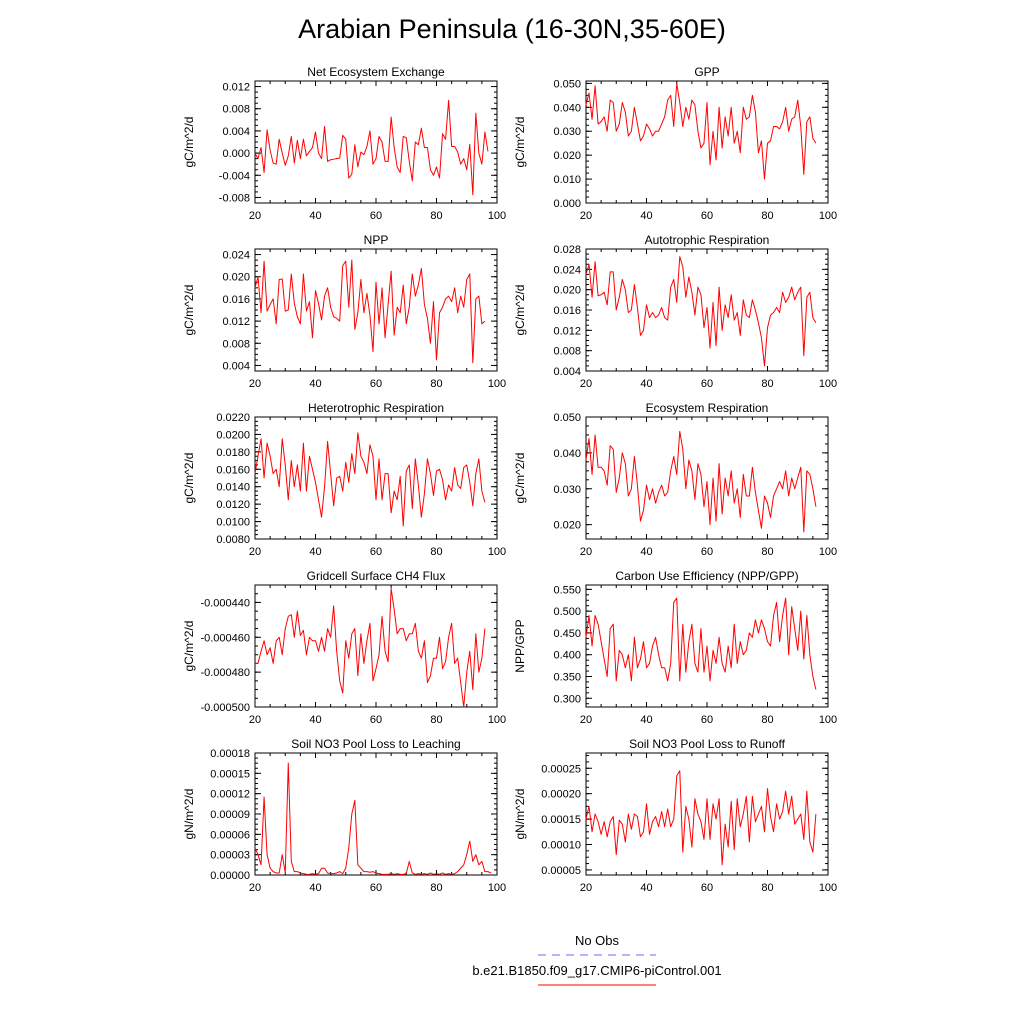 This screenshot has height=1024, width=1024. Describe the element at coordinates (233, 470) in the screenshot. I see `y-tick-label: 0.0160` at that location.